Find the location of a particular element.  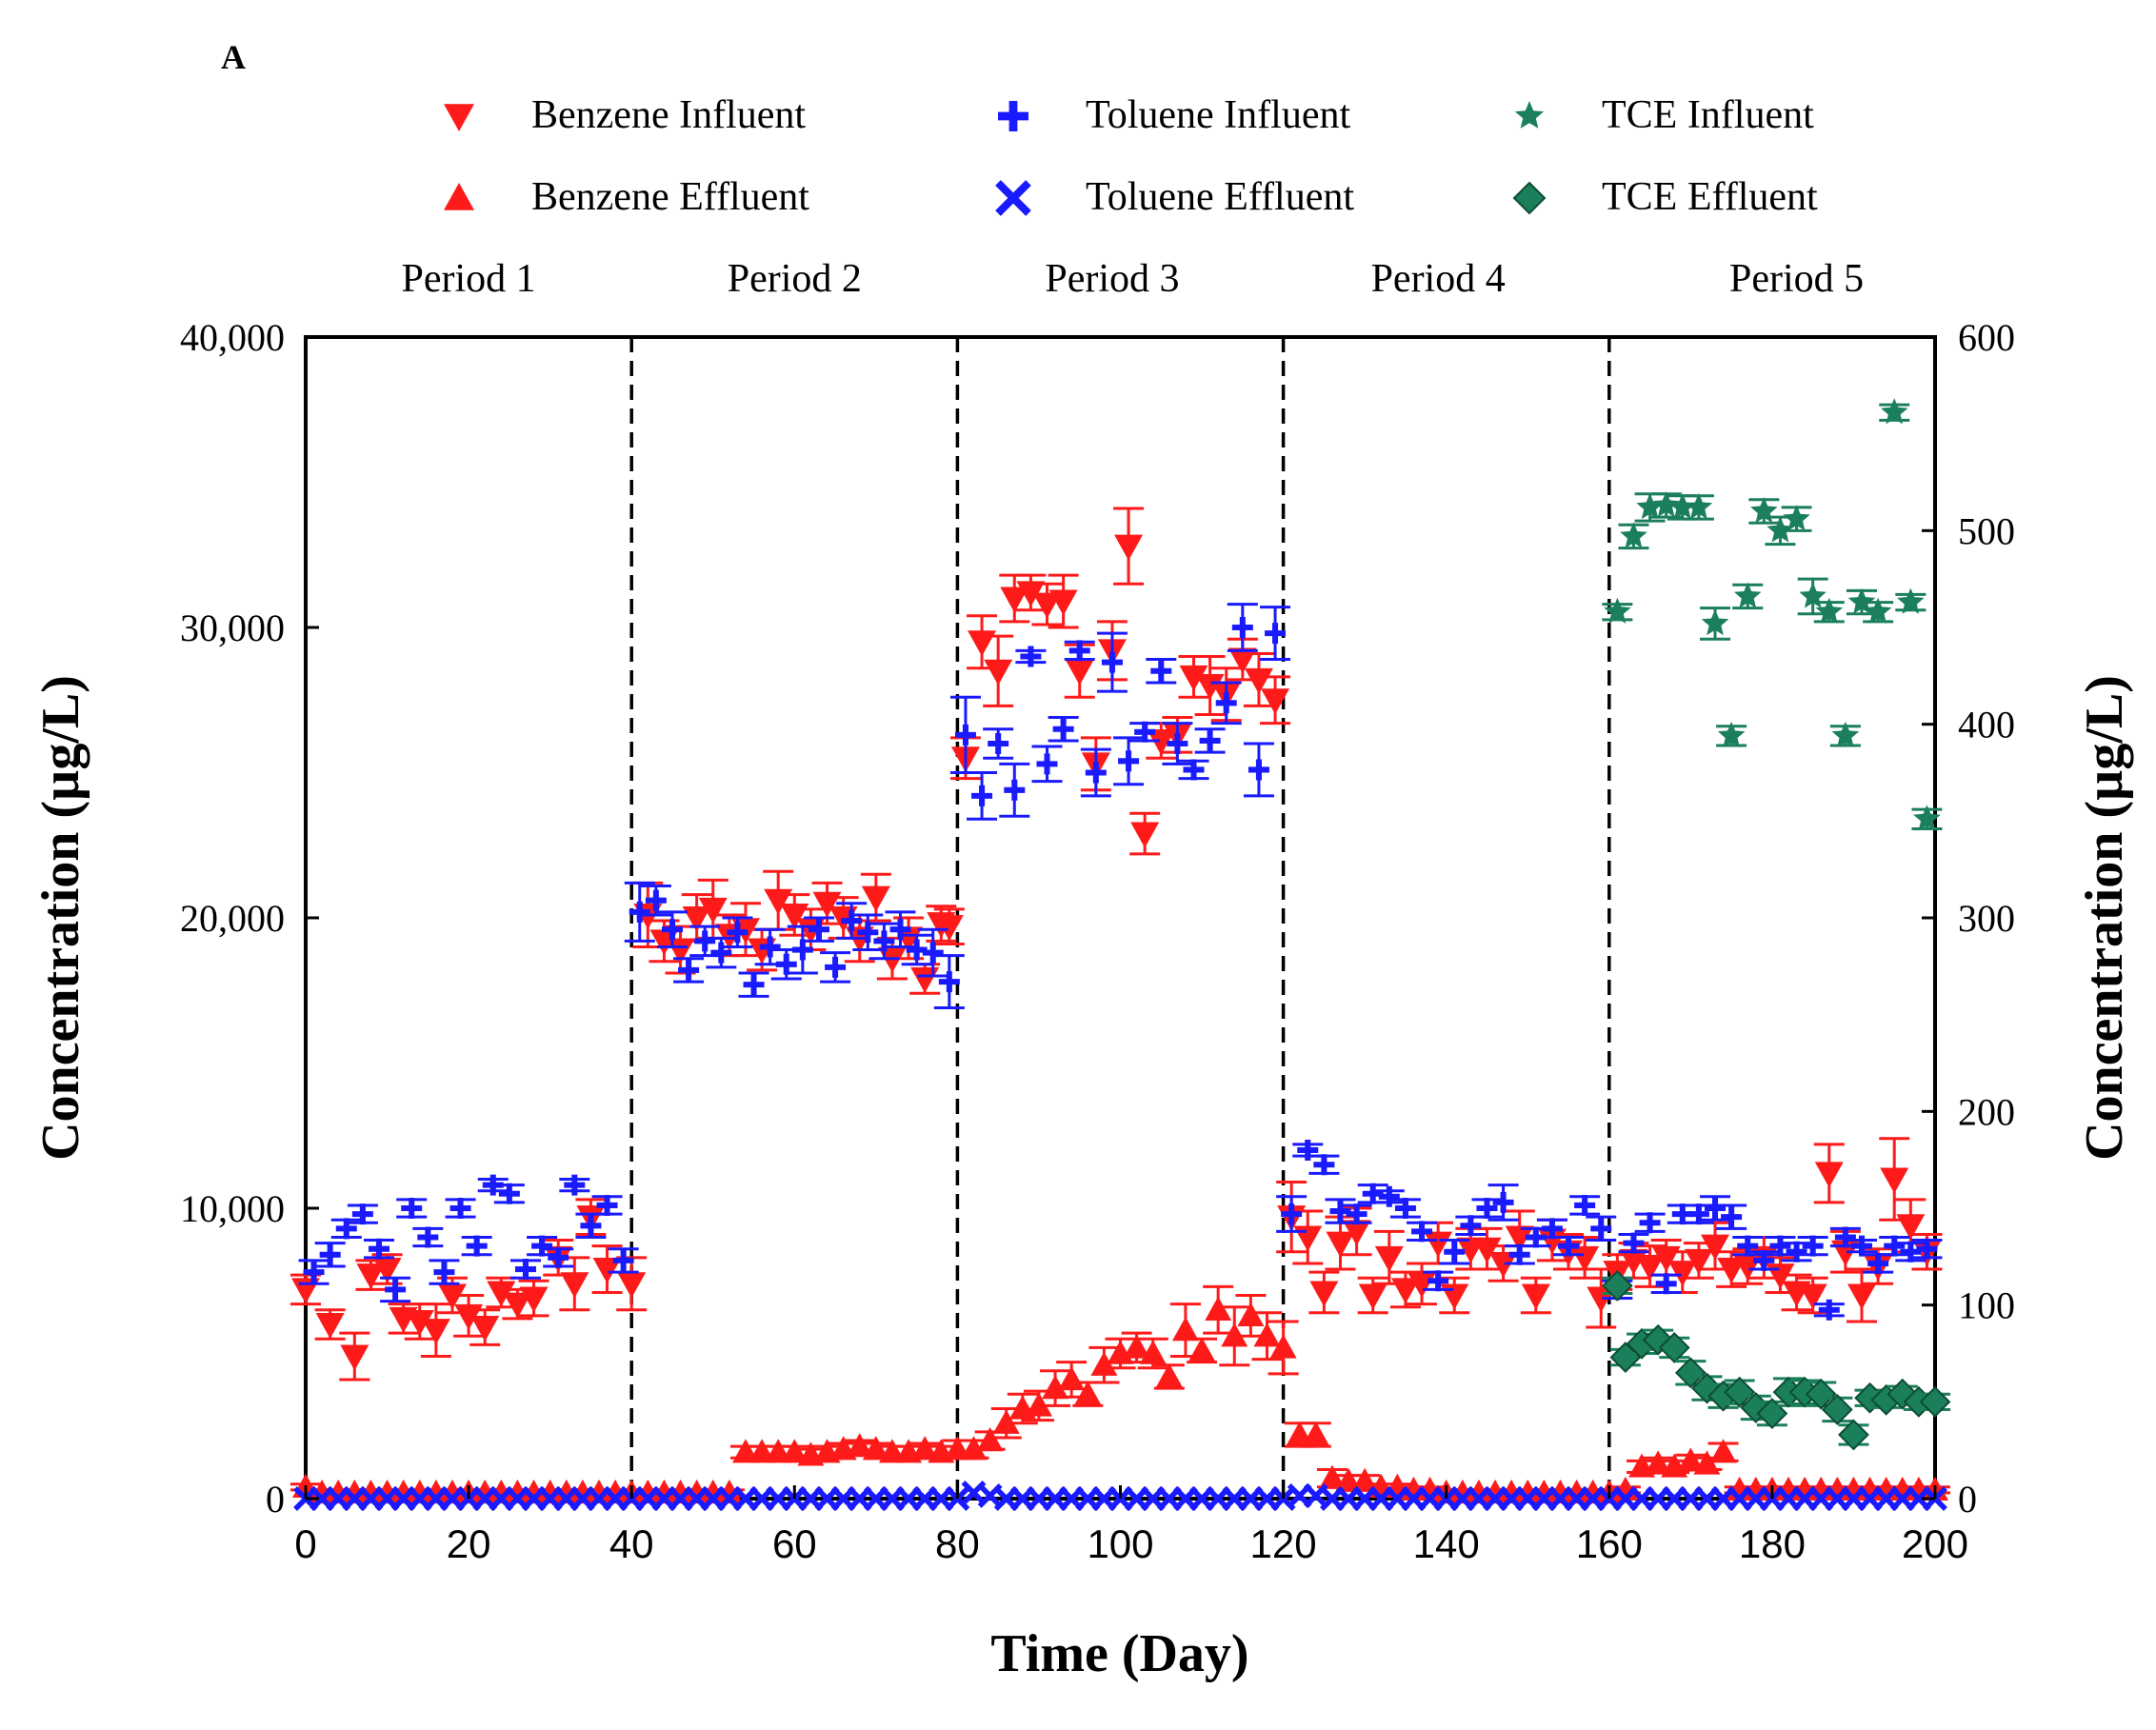

legend-label-benzene_influent: Benzene Influent is located at coordinates (668, 115).